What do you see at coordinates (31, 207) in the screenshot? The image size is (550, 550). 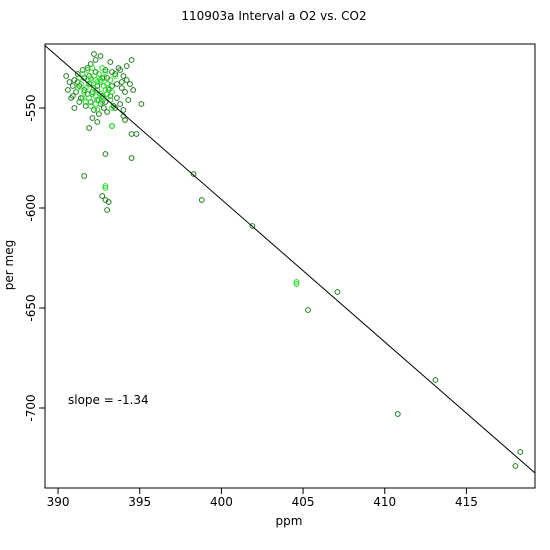 I see `y-tick-label: -600` at bounding box center [31, 207].